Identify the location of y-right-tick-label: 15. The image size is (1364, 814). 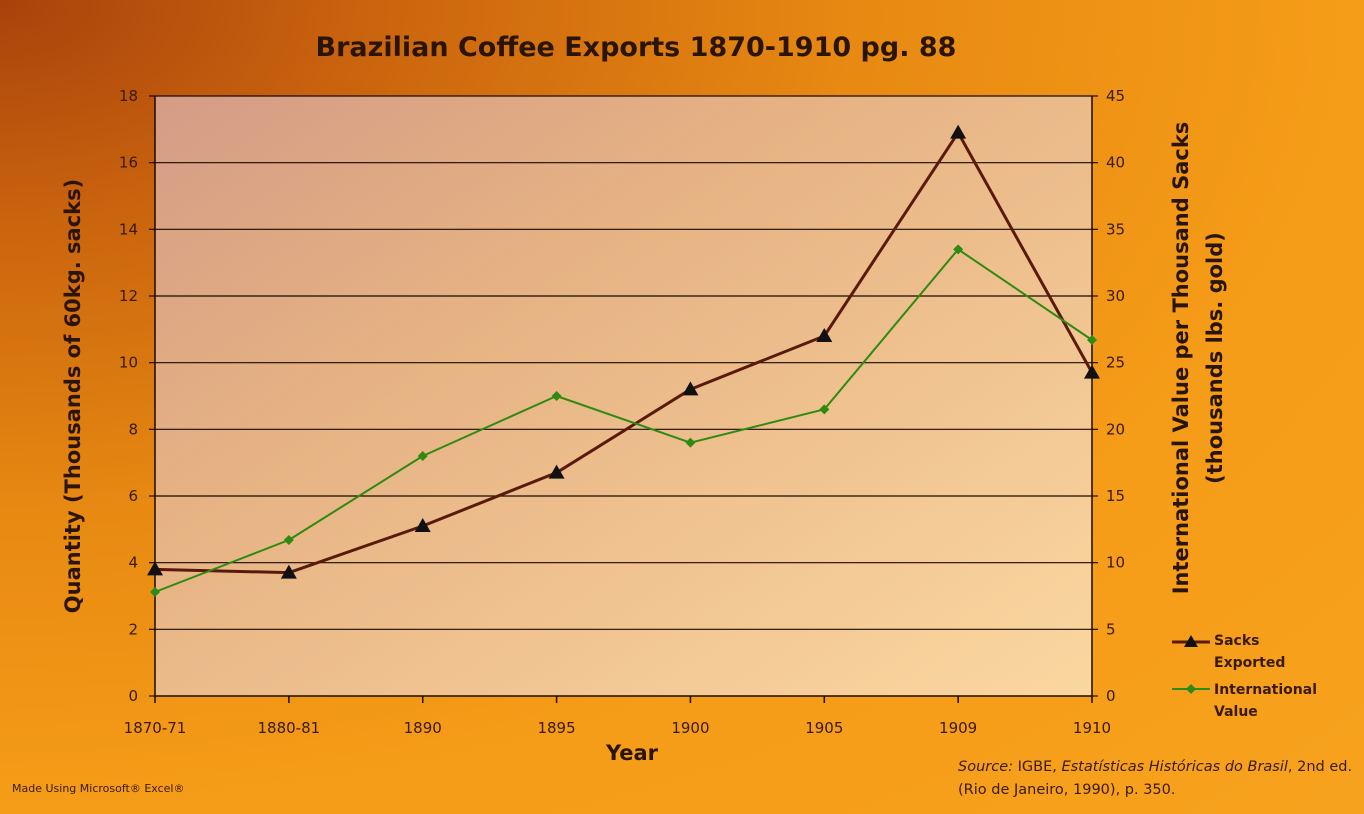
(1115, 496).